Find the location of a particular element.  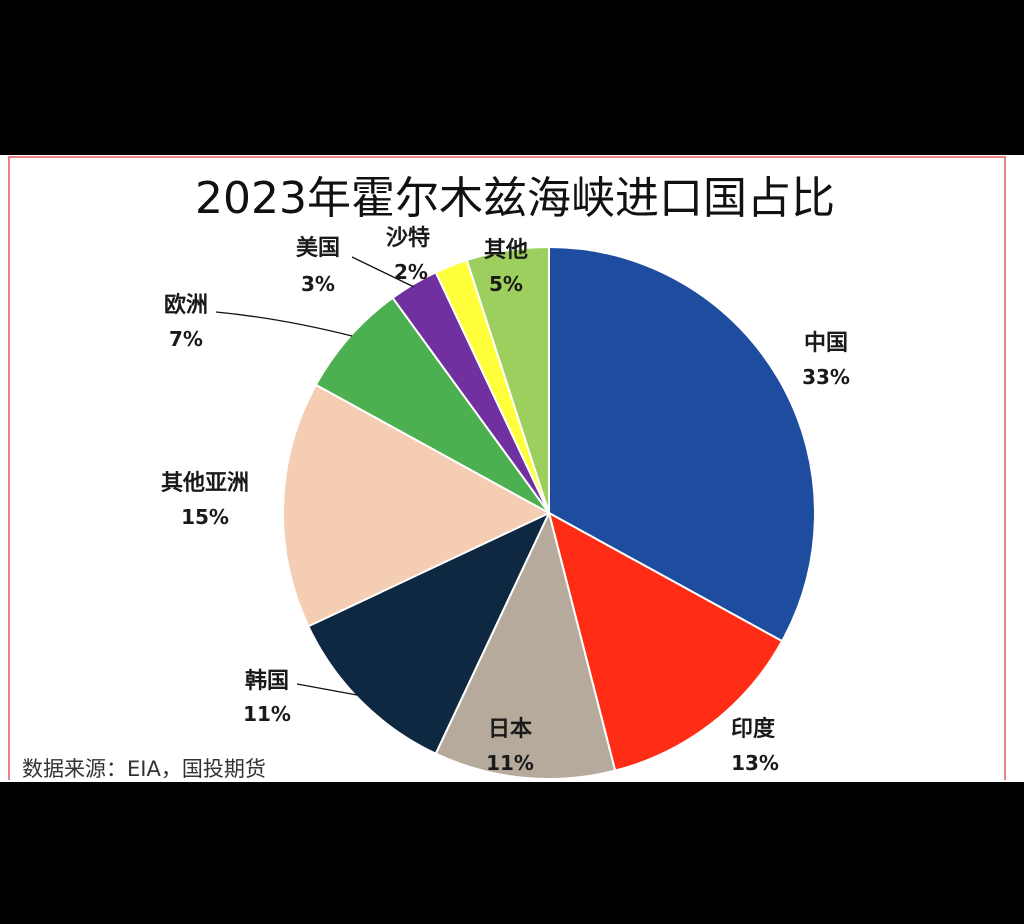

slice-label-saudi: 沙特 is located at coordinates (408, 238).